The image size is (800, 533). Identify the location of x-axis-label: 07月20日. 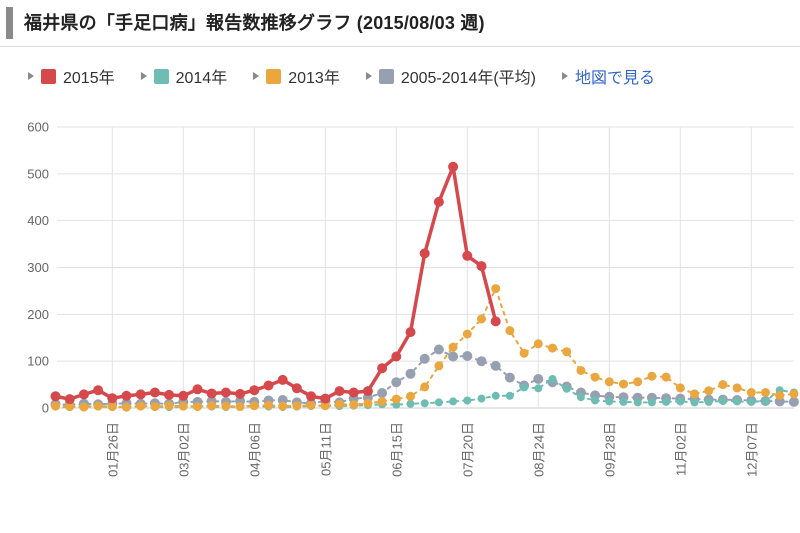
(467, 449).